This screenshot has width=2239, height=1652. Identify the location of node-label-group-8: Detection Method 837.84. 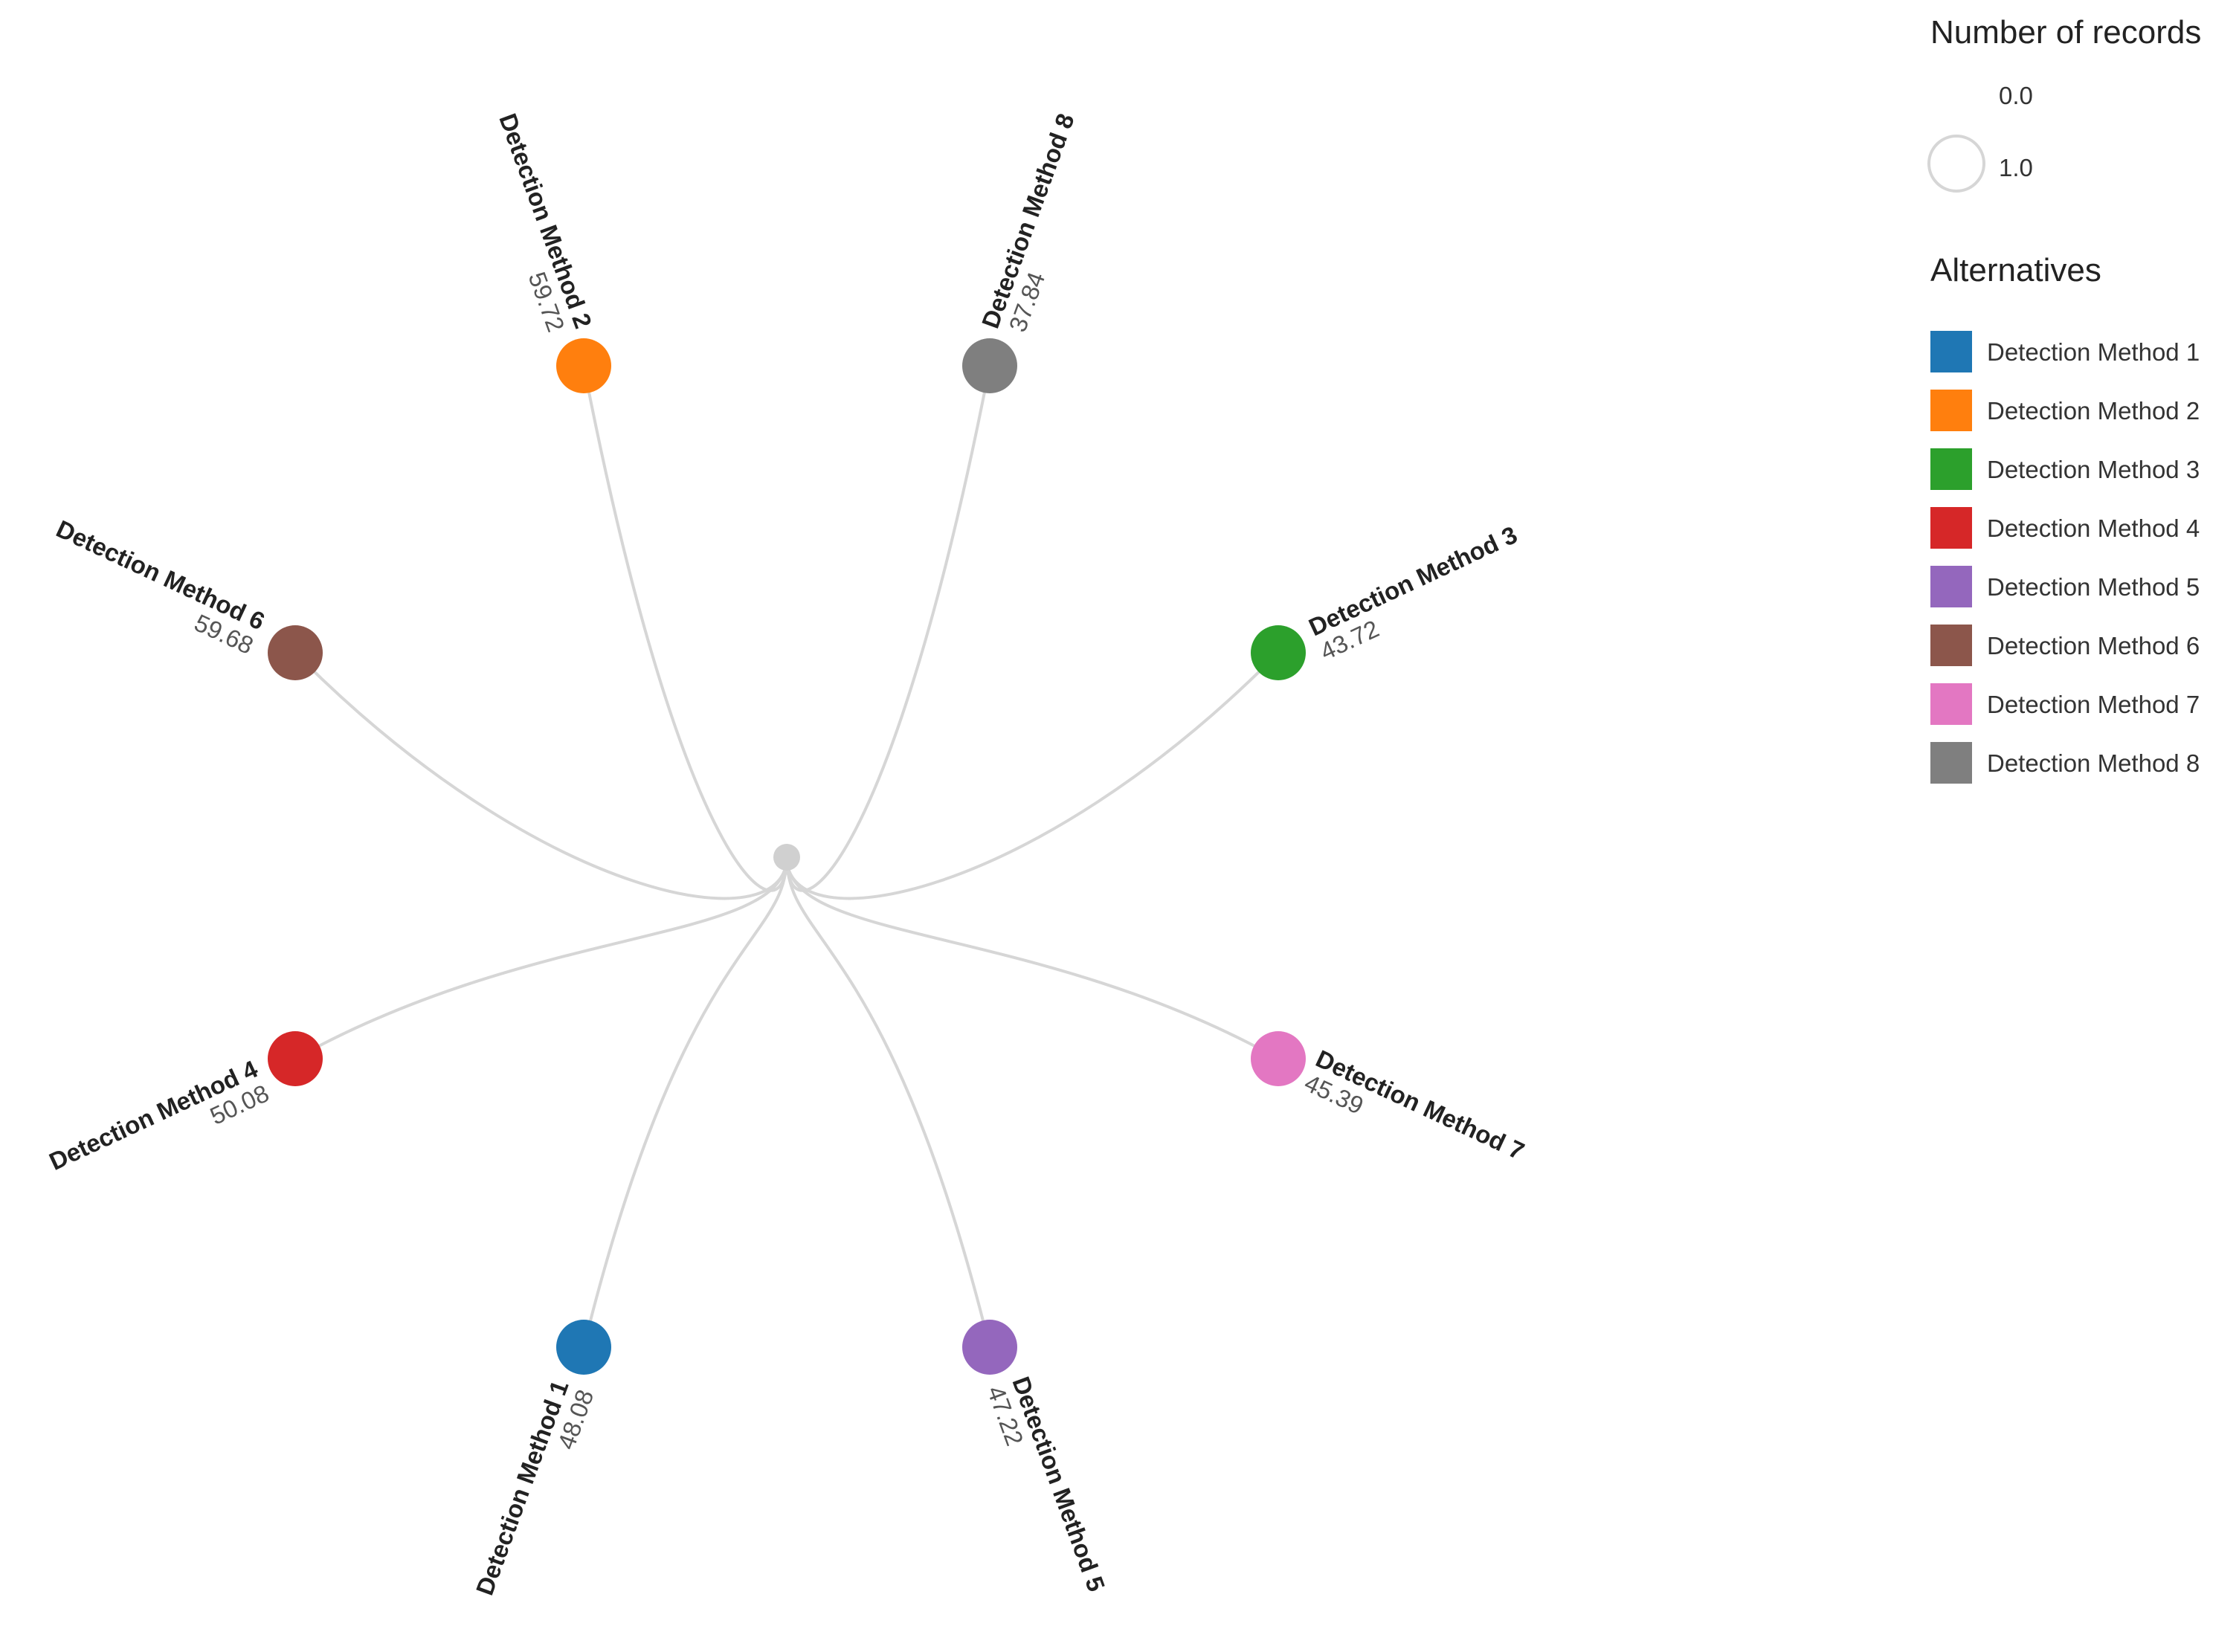
(1028, 222).